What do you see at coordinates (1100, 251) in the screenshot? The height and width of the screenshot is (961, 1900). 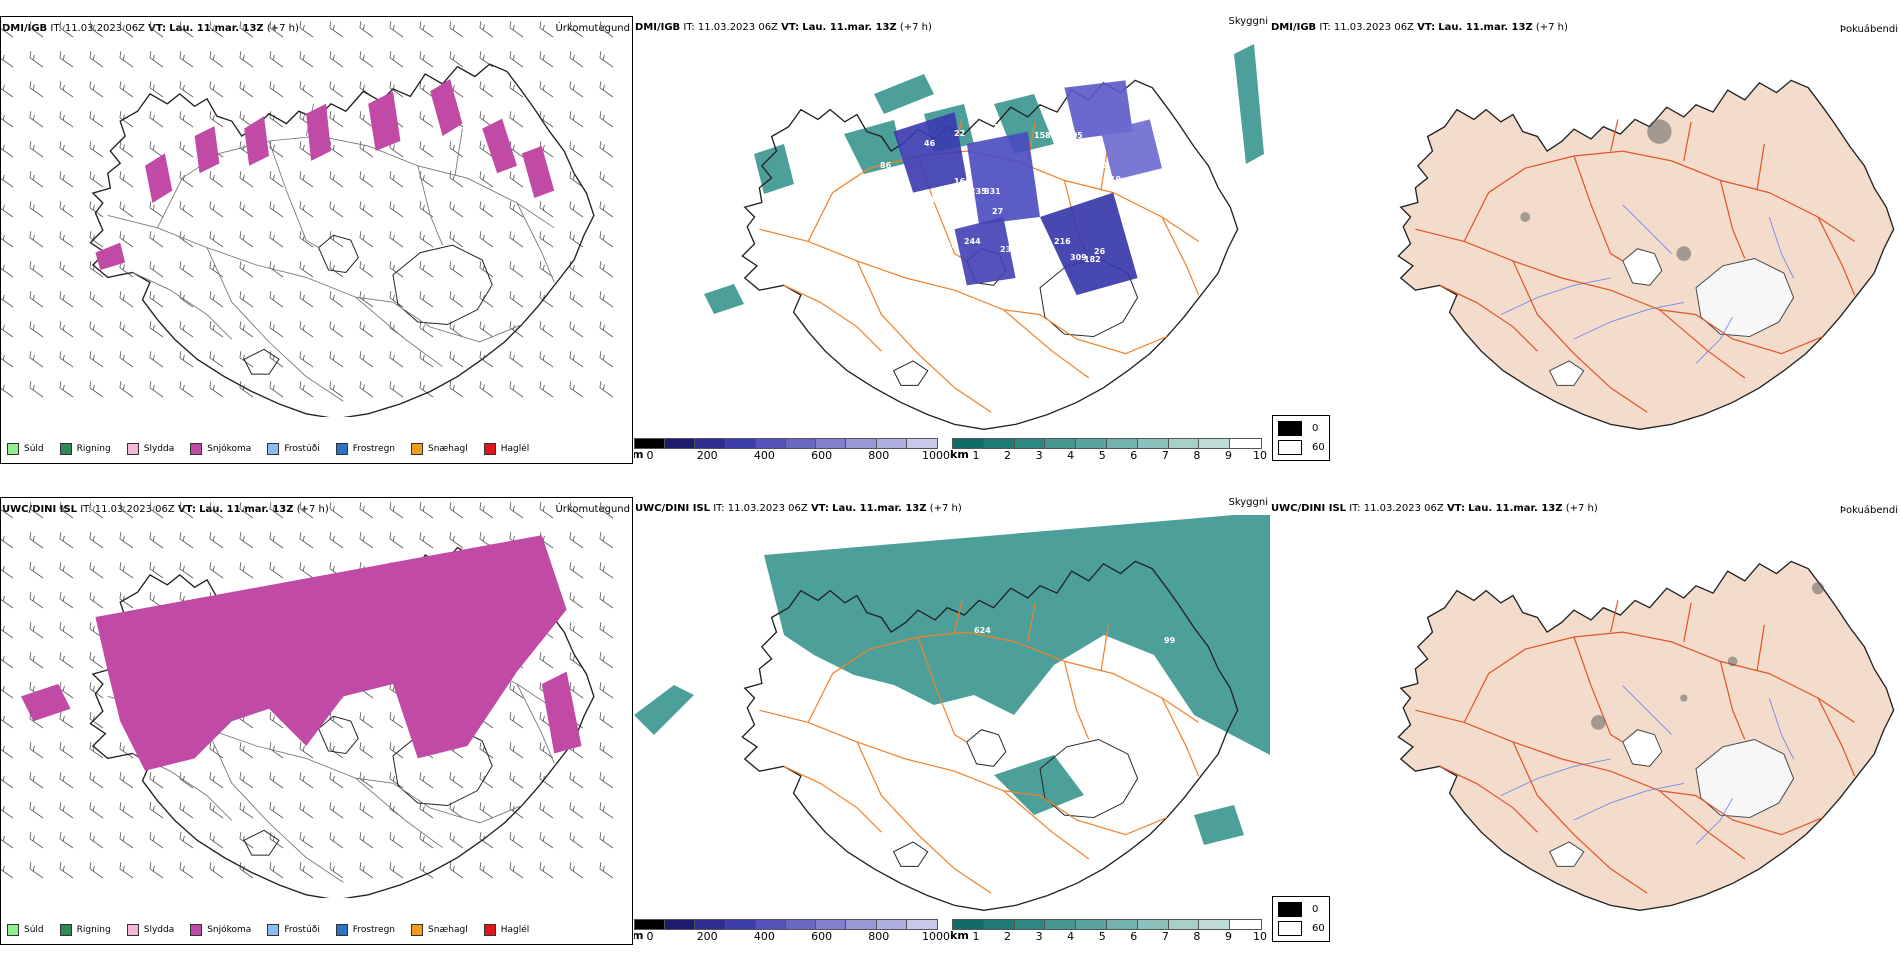 I see `ceiling-value: 26` at bounding box center [1100, 251].